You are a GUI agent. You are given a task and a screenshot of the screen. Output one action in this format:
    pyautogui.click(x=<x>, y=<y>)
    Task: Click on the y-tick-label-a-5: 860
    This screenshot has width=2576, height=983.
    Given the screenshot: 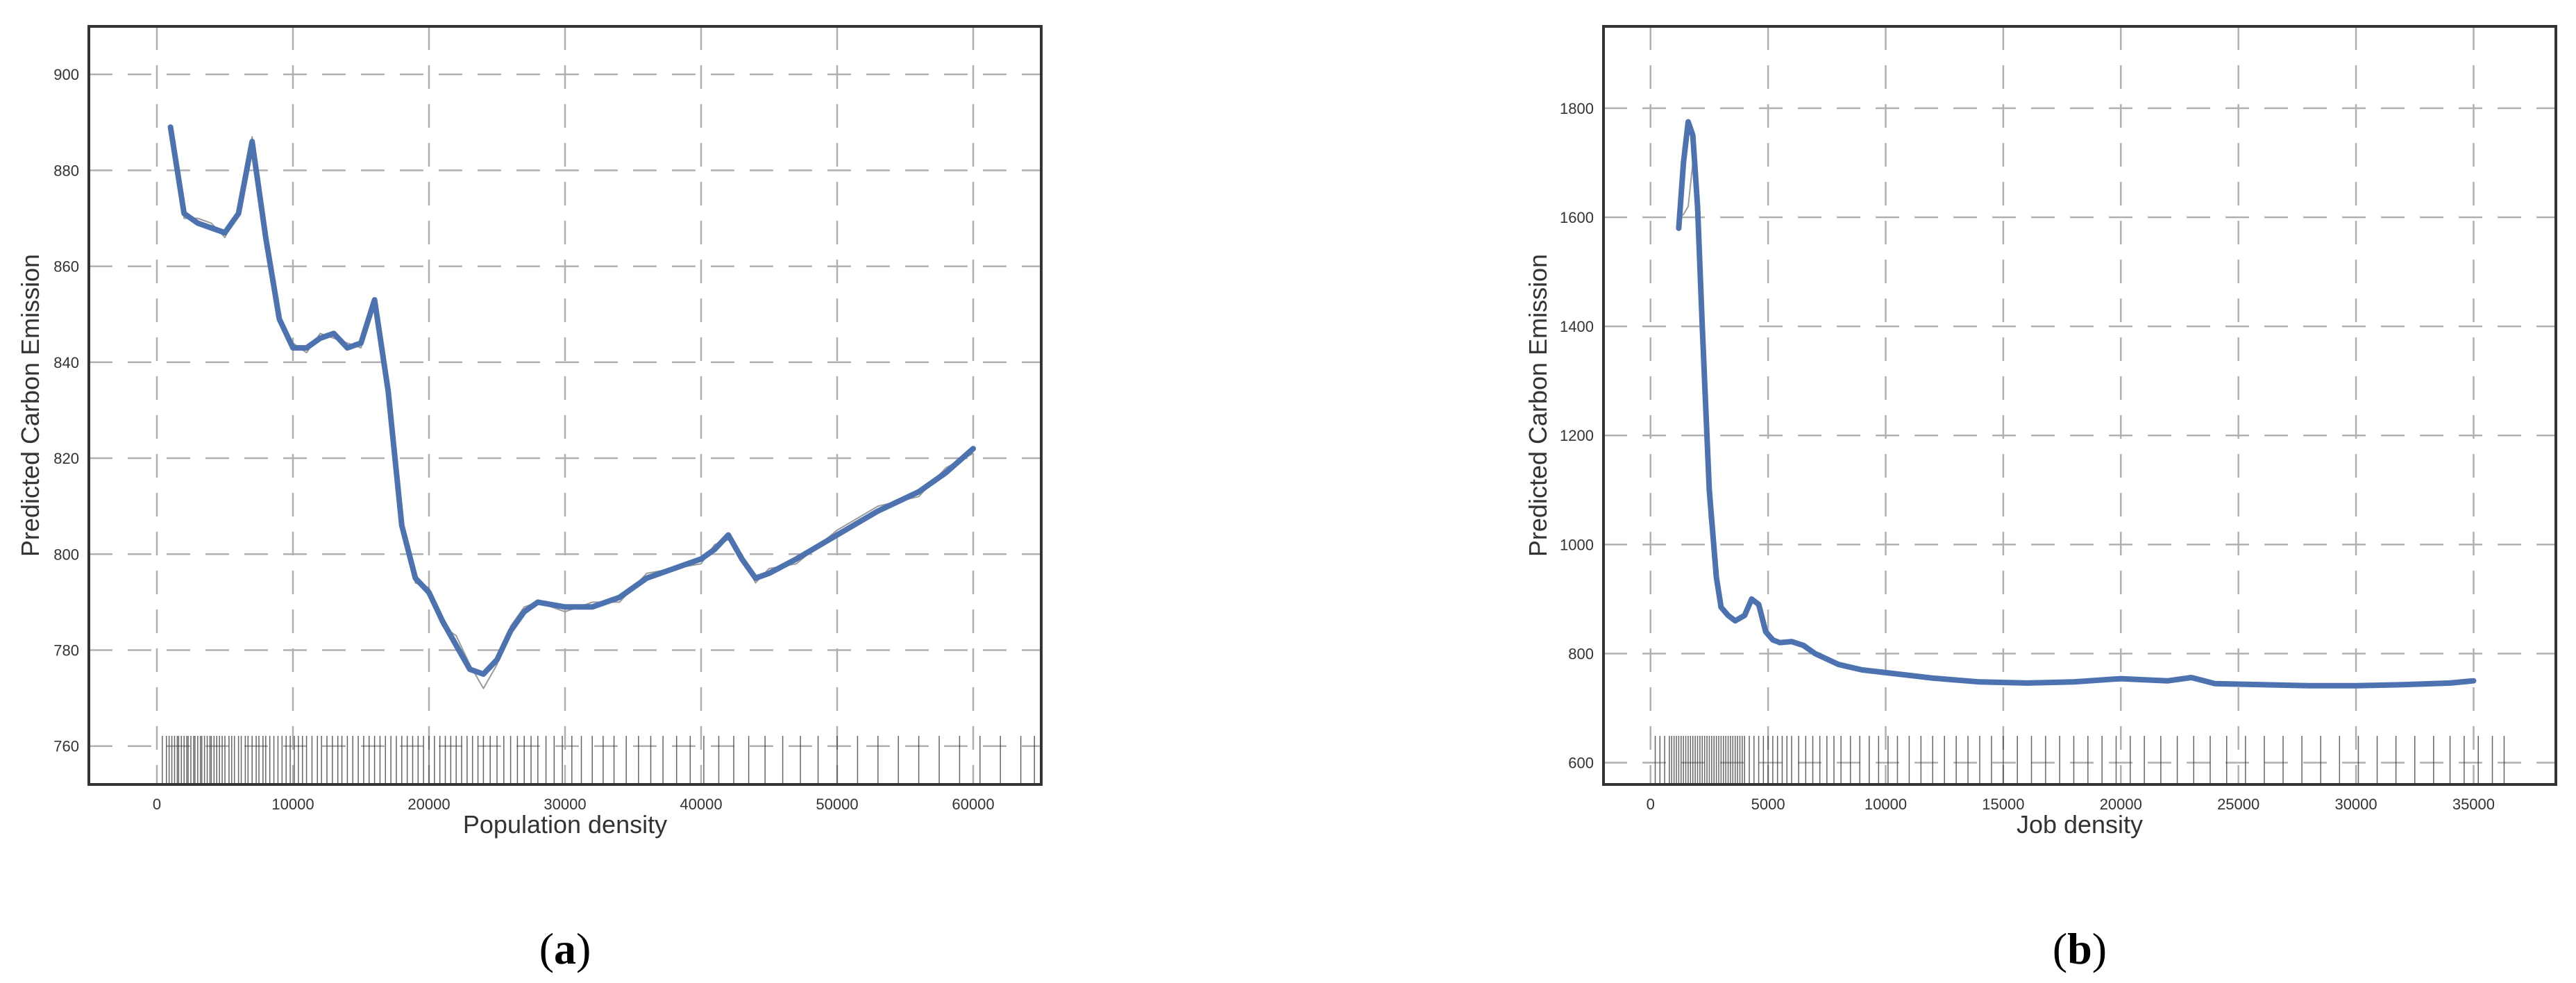 What is the action you would take?
    pyautogui.click(x=66, y=267)
    